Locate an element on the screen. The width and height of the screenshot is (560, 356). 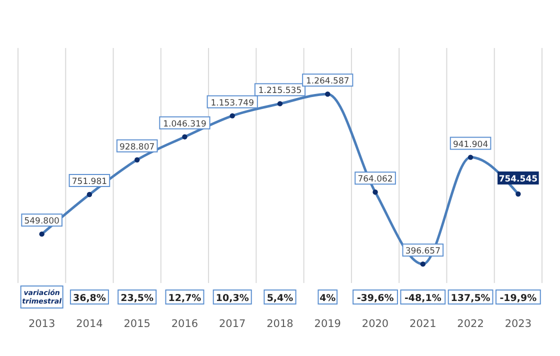
text: 5,4% is located at coordinates (280, 298).